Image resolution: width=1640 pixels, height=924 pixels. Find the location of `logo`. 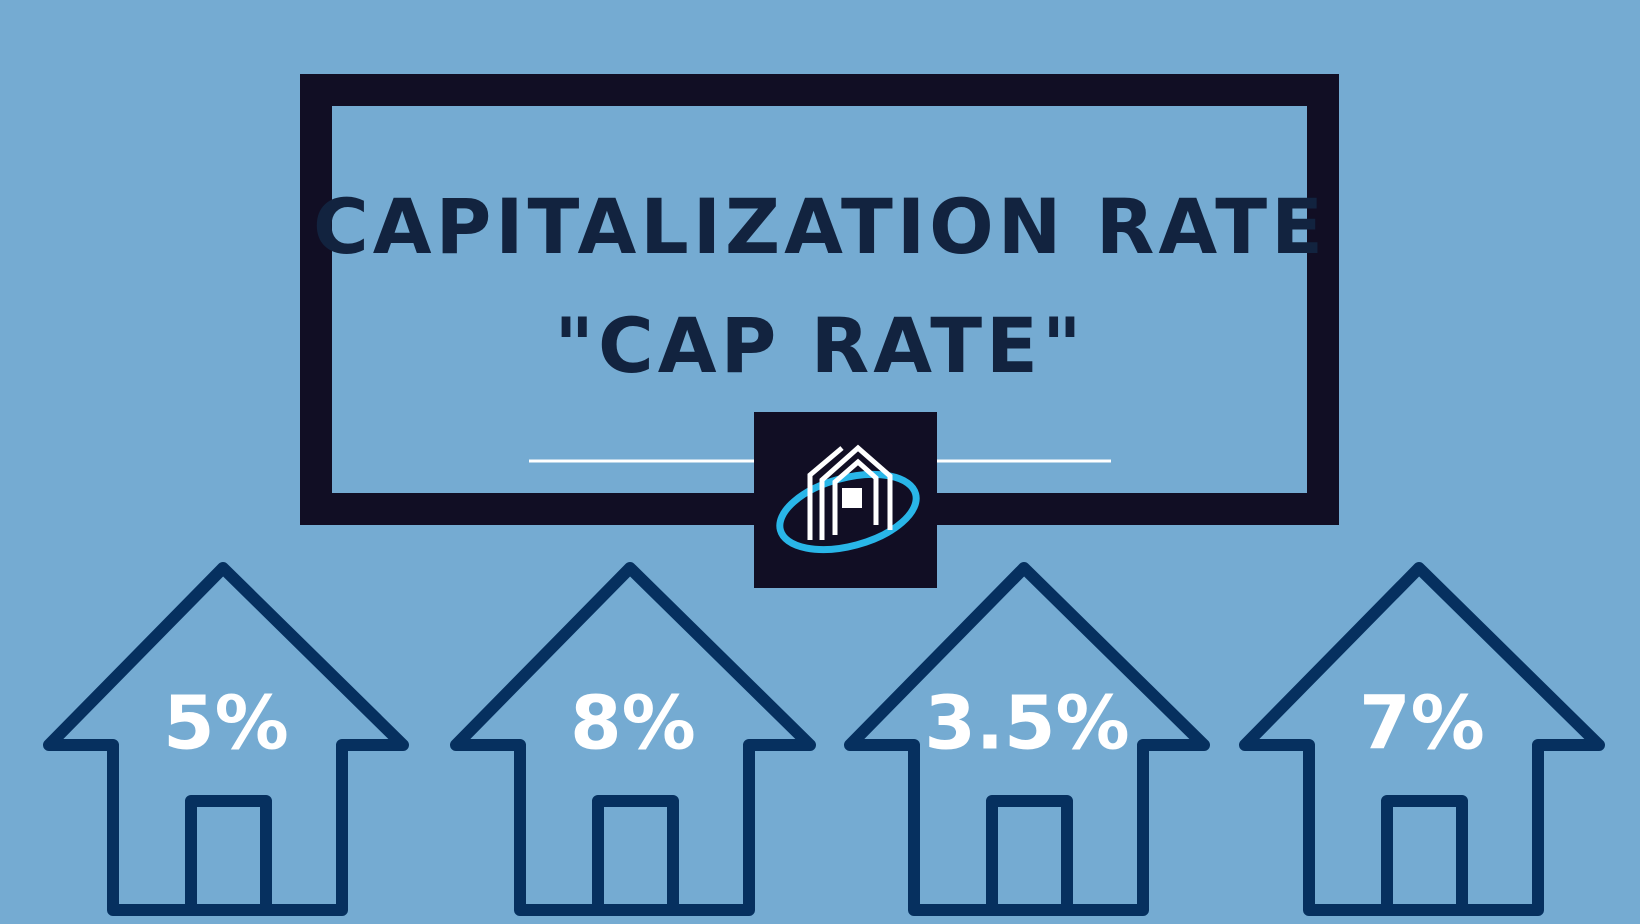

logo is located at coordinates (845, 500).